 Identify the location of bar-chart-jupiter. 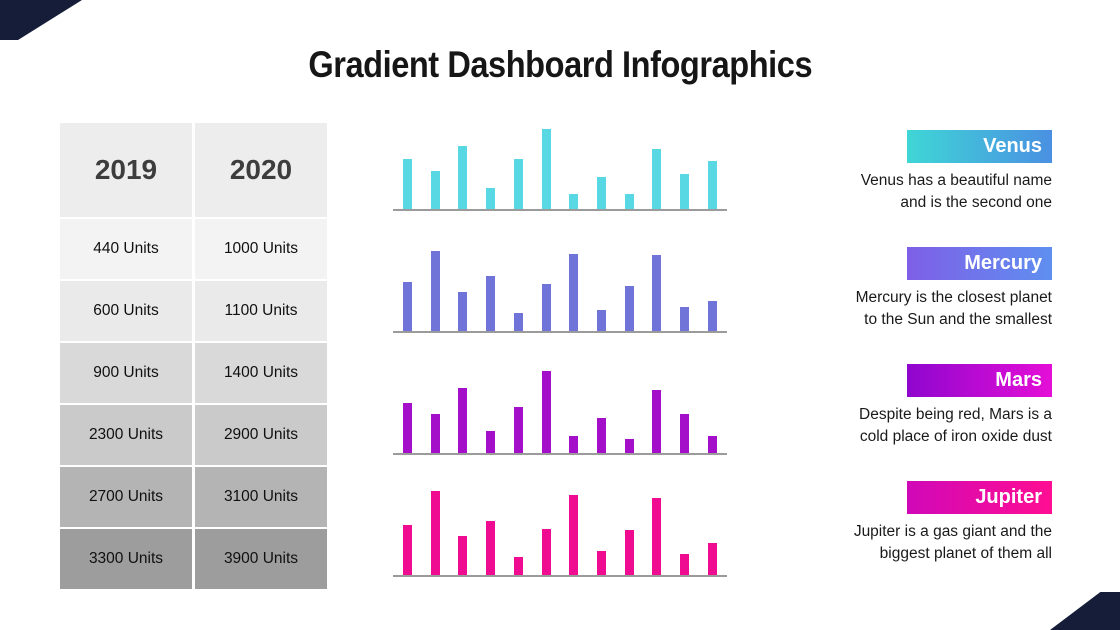
(560, 534).